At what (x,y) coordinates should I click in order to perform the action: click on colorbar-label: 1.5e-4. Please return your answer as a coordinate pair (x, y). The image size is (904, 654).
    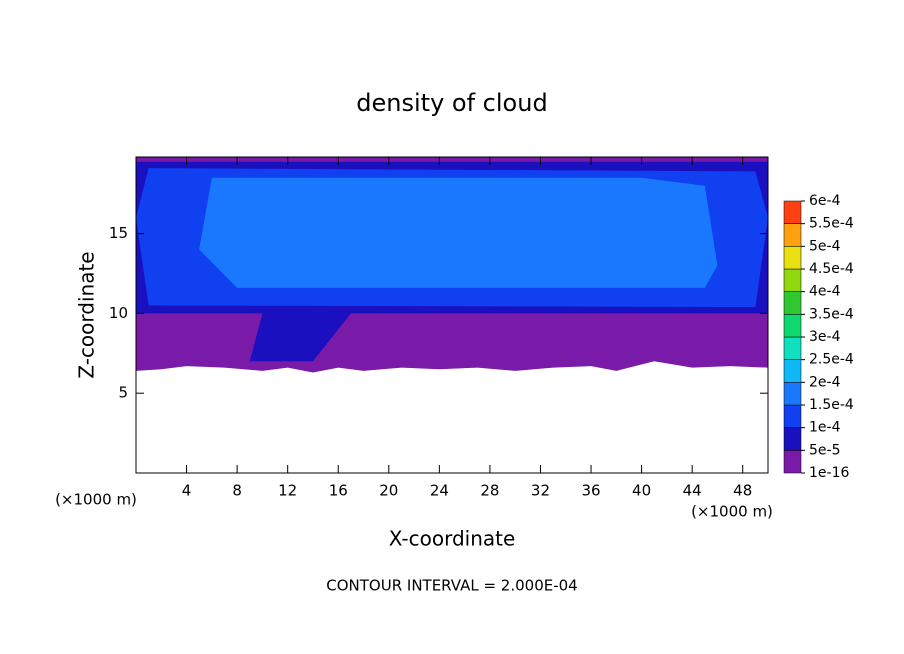
    Looking at the image, I should click on (831, 405).